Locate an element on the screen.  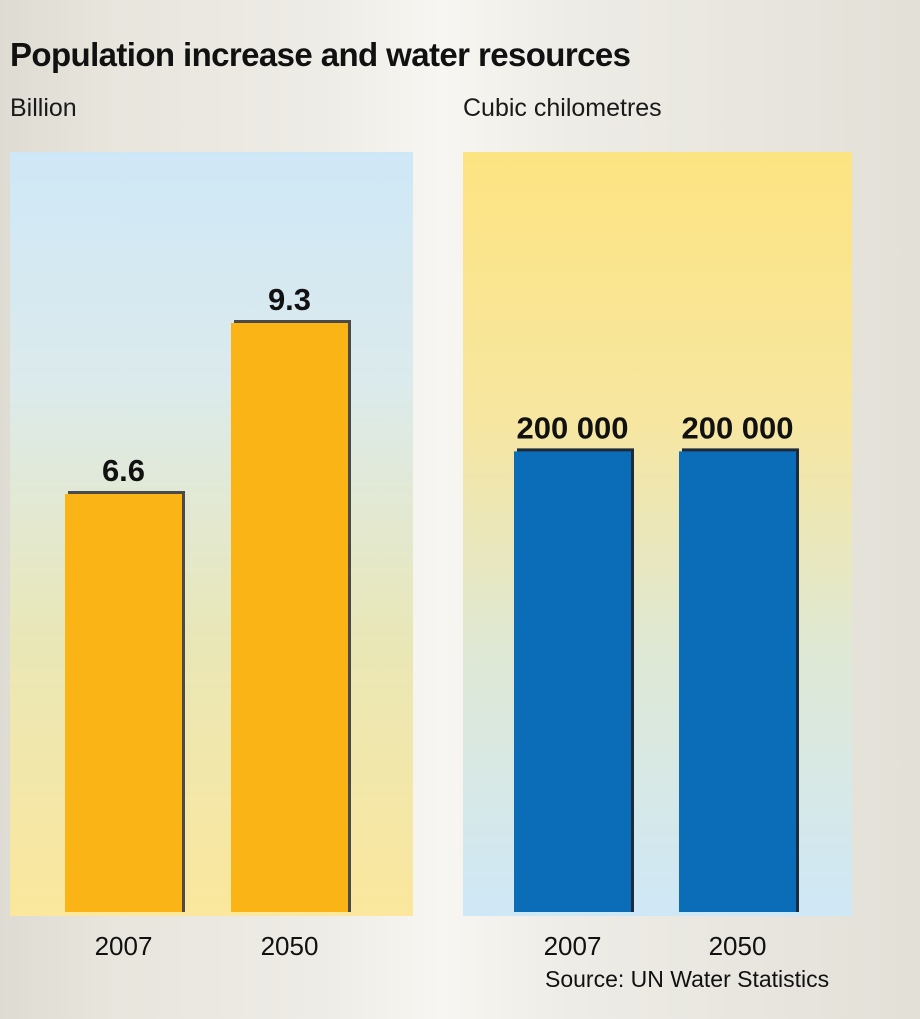
population-value-label-2050: 9.3 is located at coordinates (289, 299).